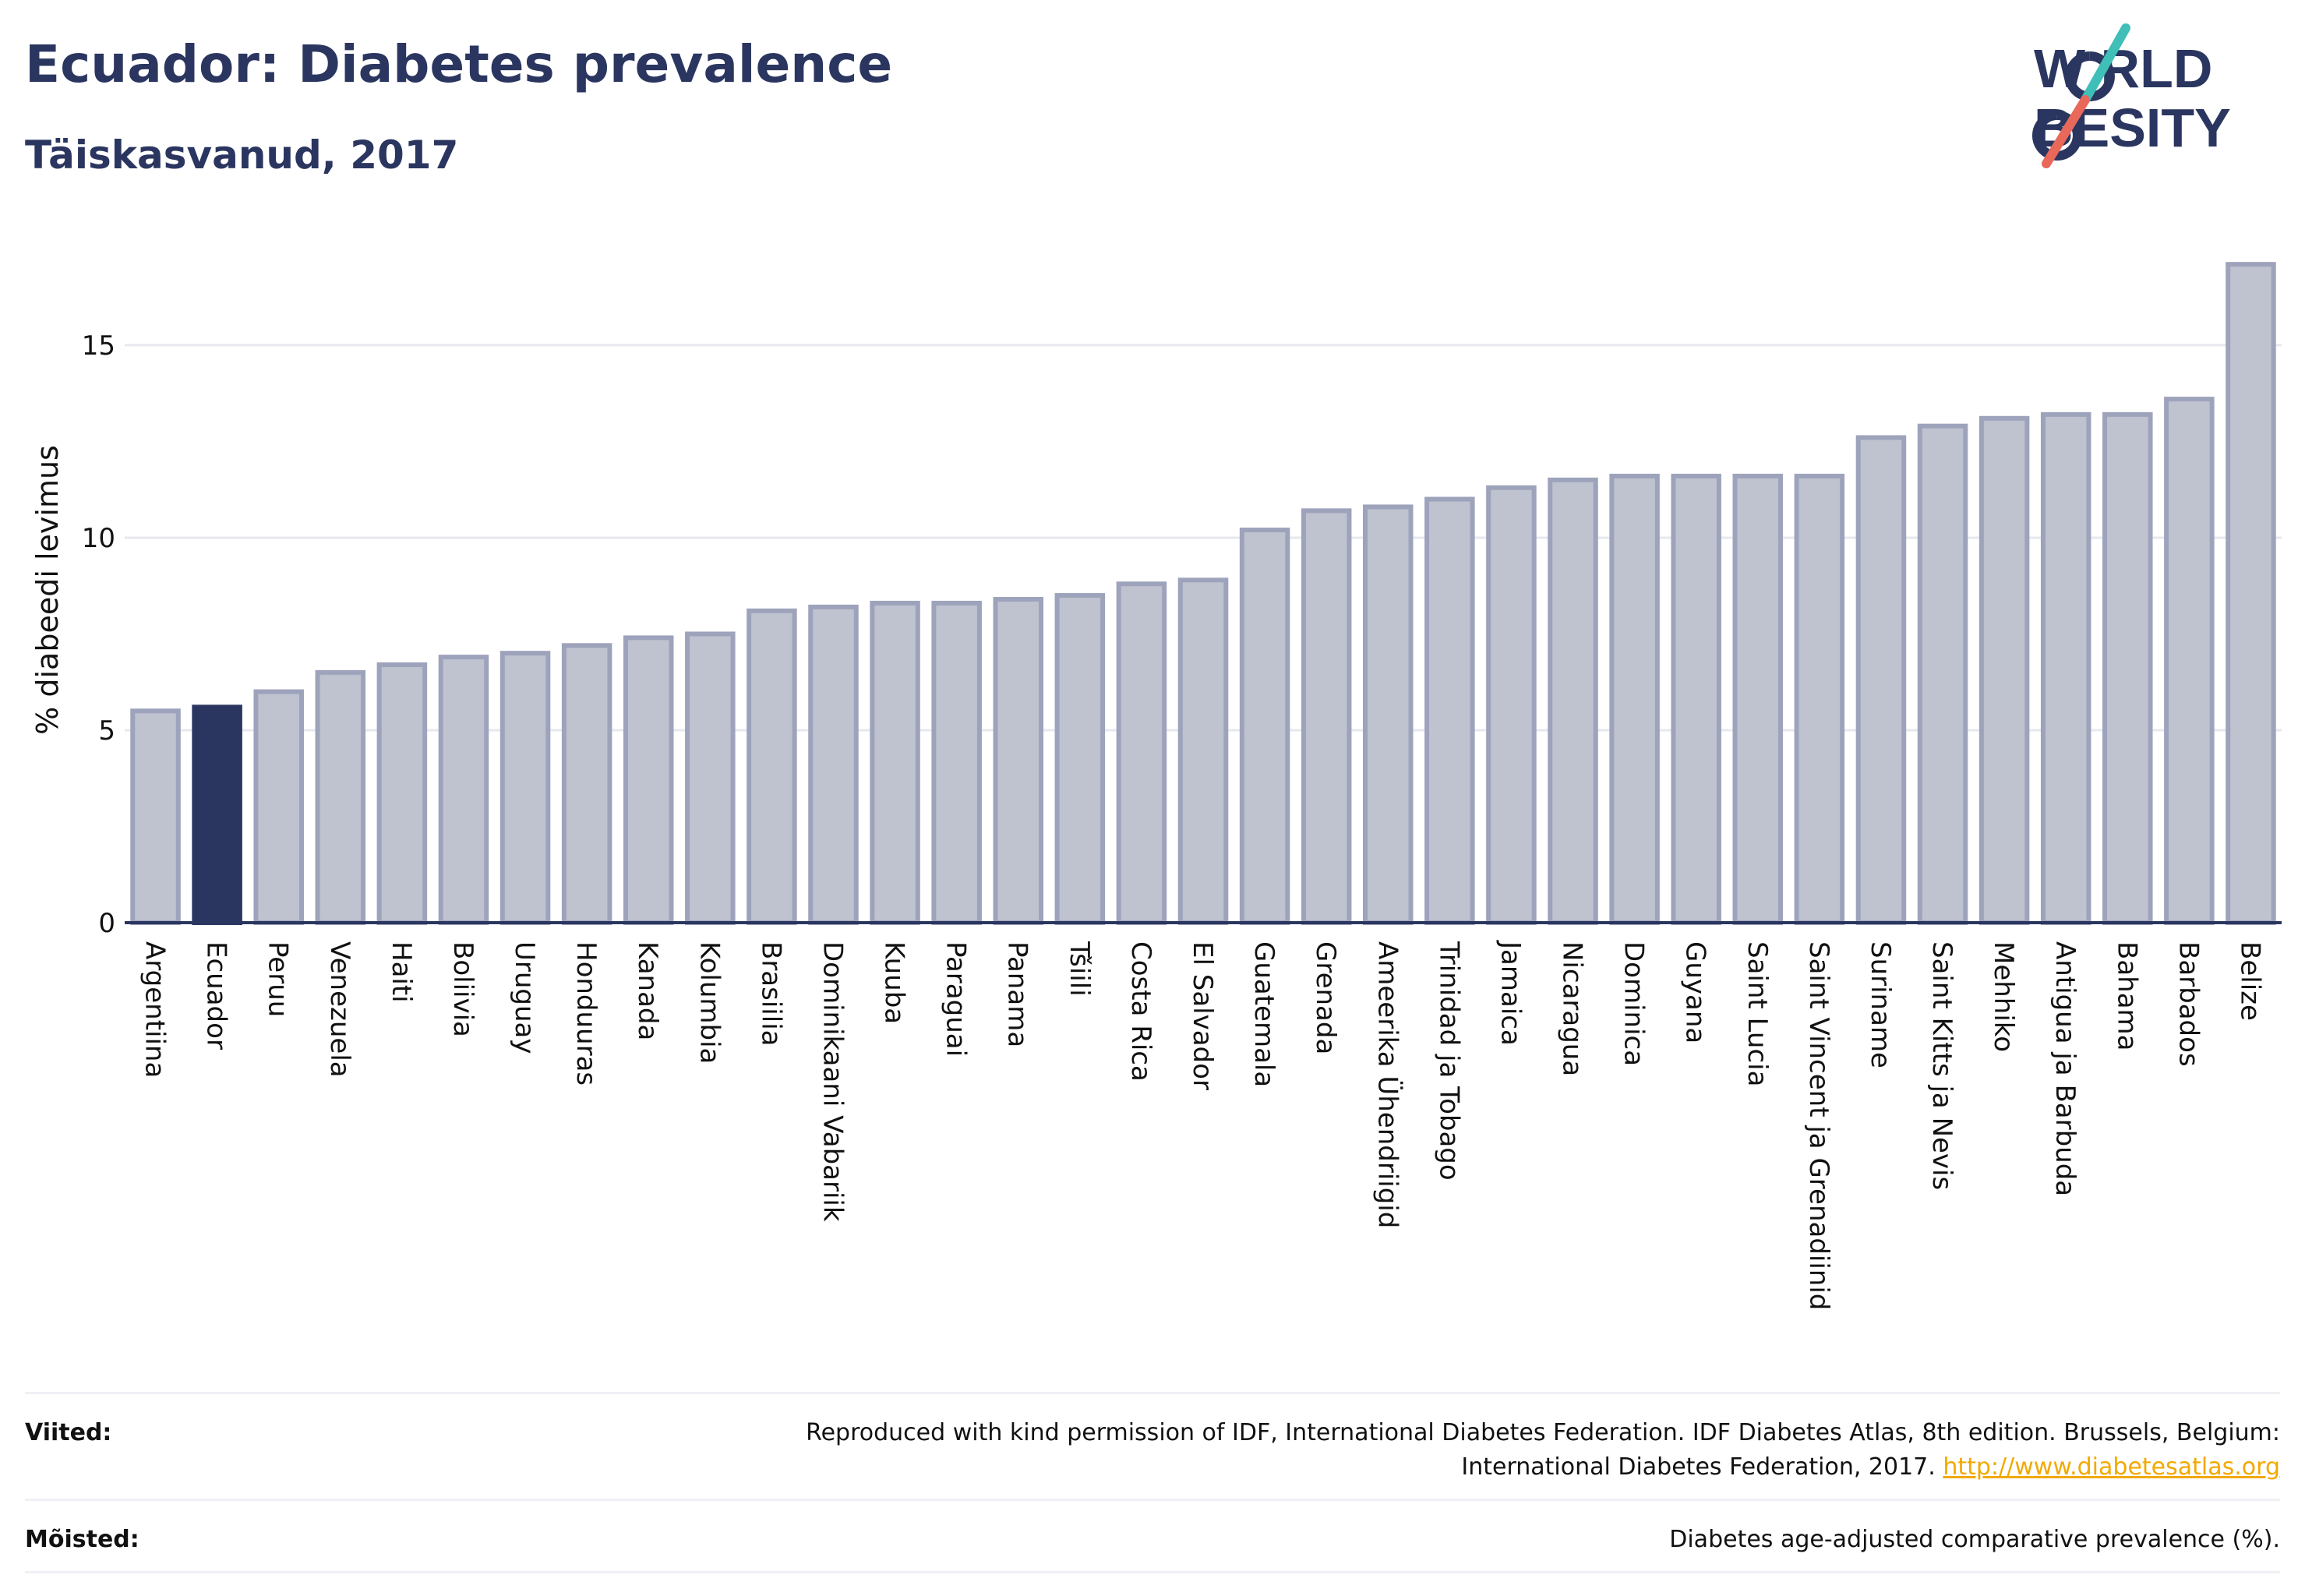  Describe the element at coordinates (770, 993) in the screenshot. I see `x-tick-label-10: Brasiilia` at that location.